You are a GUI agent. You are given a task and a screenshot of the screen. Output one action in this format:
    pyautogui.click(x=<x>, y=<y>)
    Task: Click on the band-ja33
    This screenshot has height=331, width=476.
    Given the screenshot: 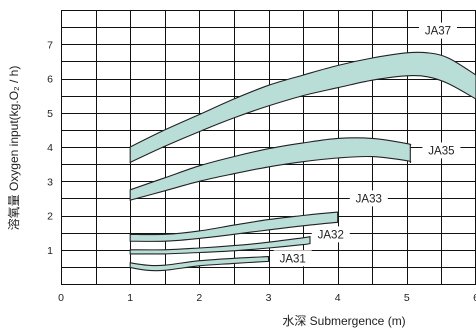 What is the action you would take?
    pyautogui.click(x=234, y=226)
    